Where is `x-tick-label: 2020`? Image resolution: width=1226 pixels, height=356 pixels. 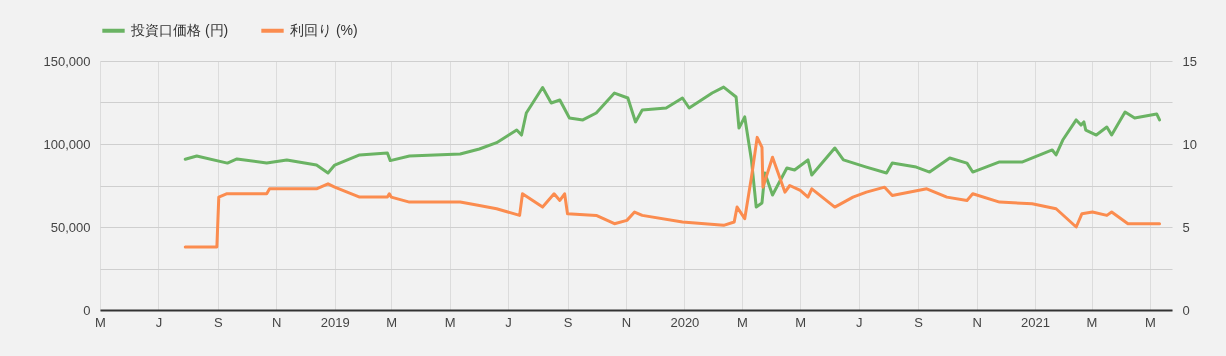 x-tick-label: 2020 is located at coordinates (685, 322).